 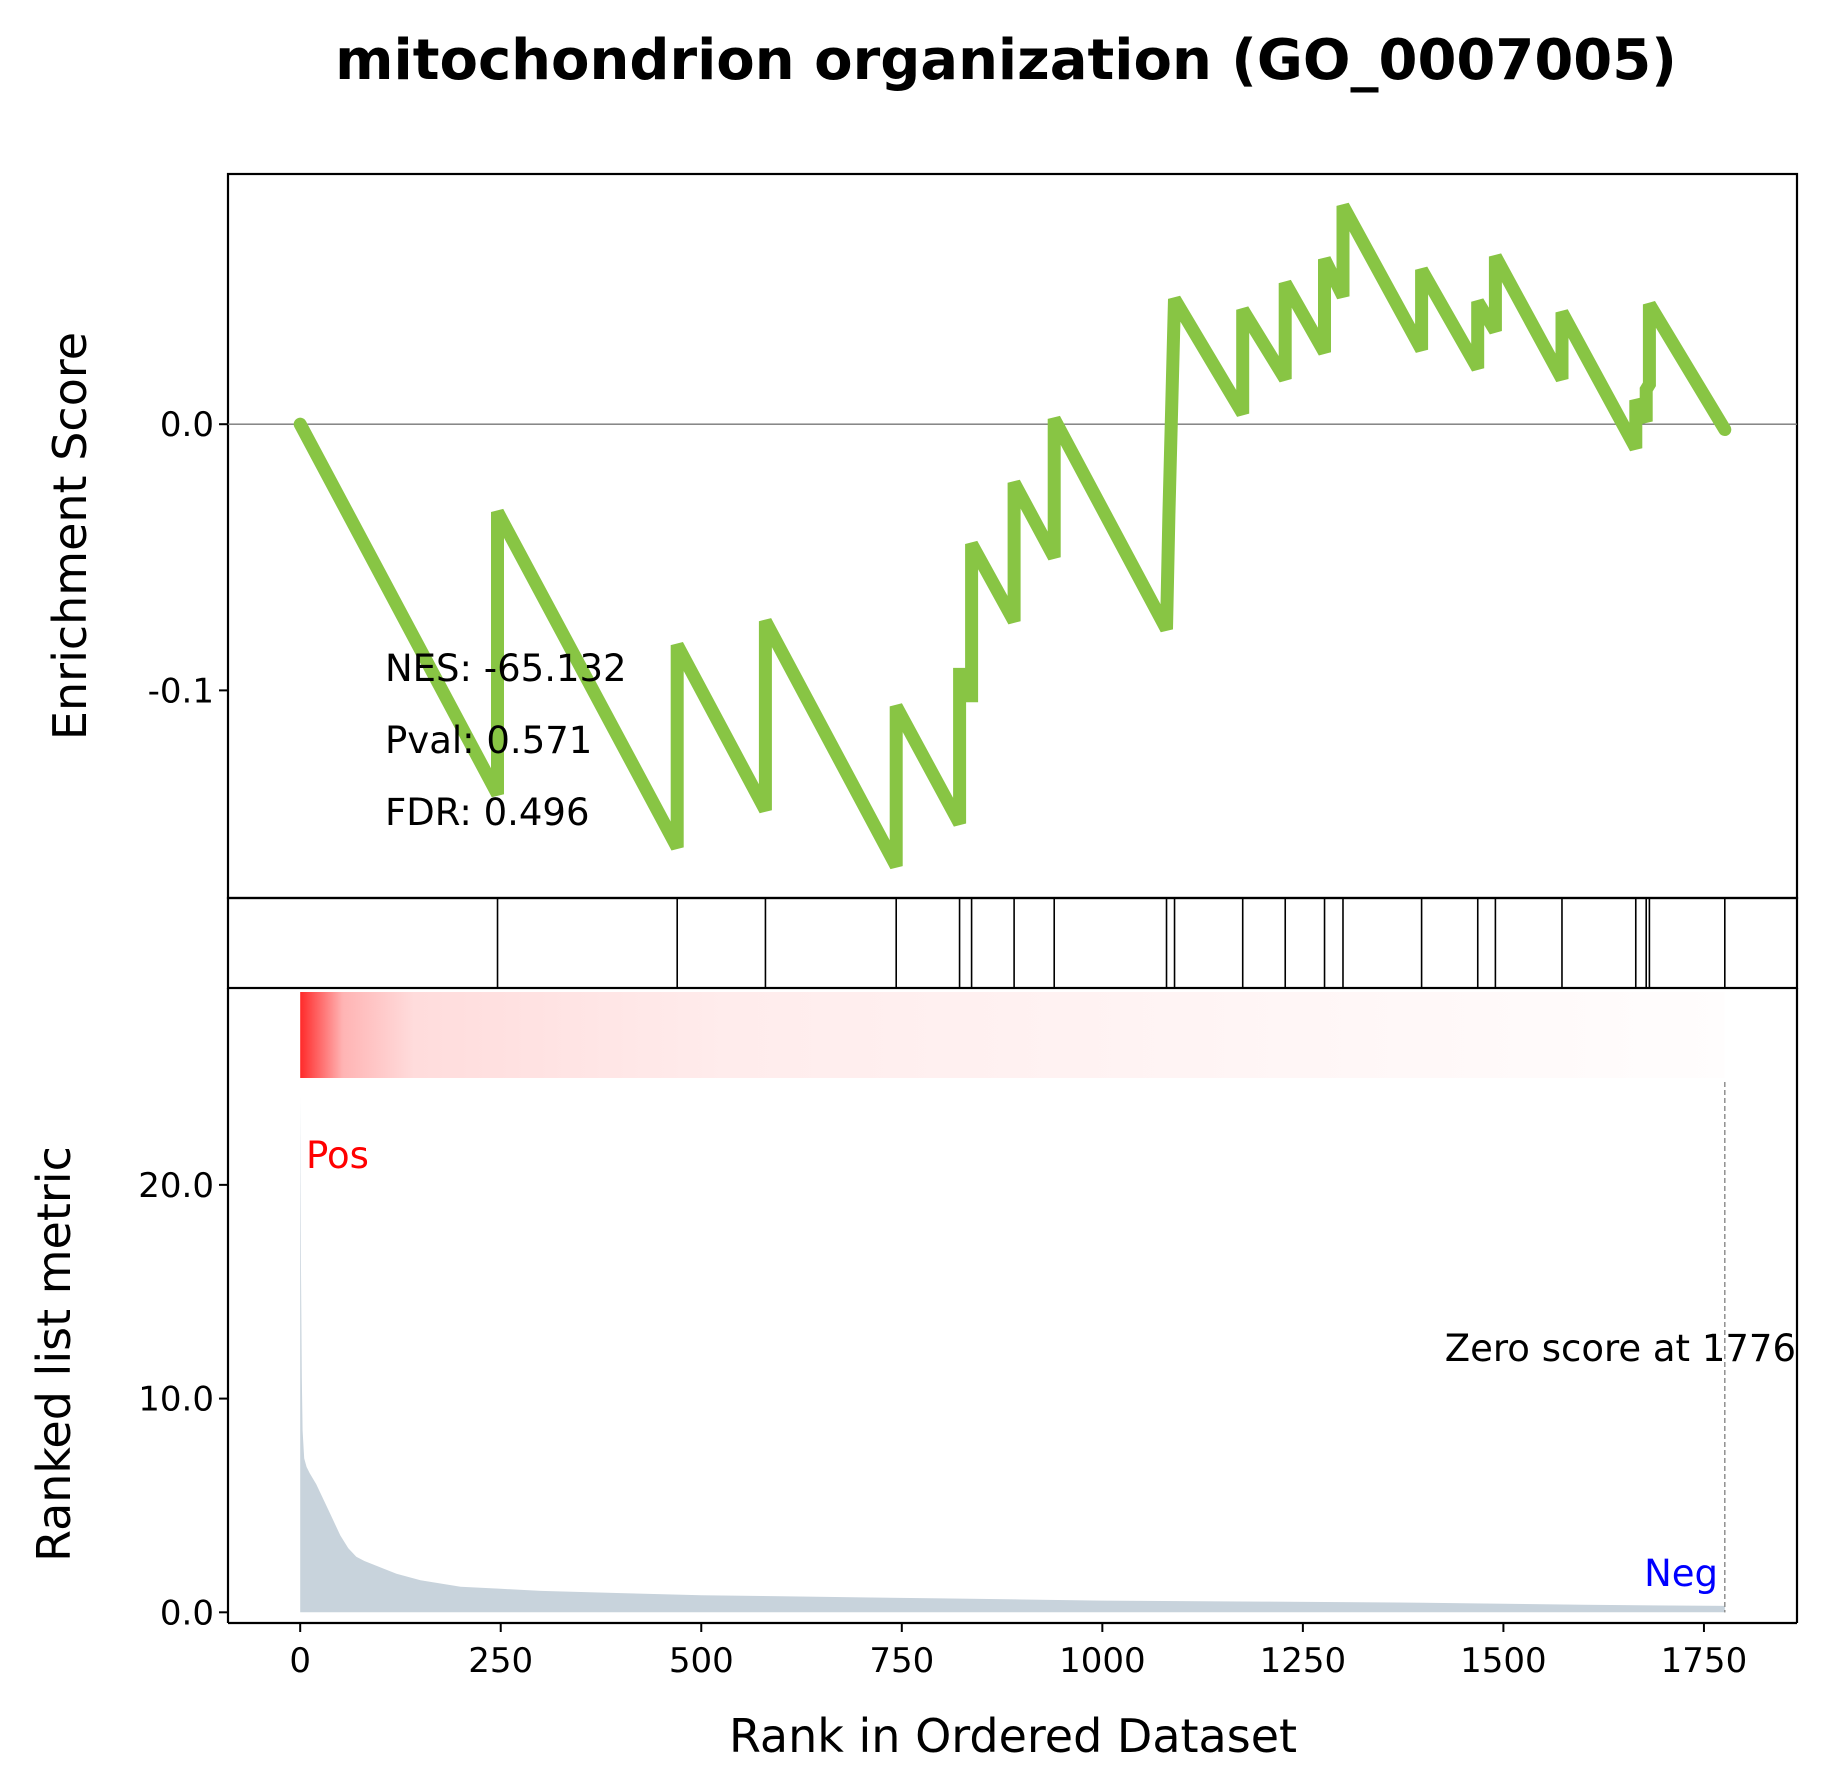 I want to click on heatmap-gradient, so click(x=1012, y=1035).